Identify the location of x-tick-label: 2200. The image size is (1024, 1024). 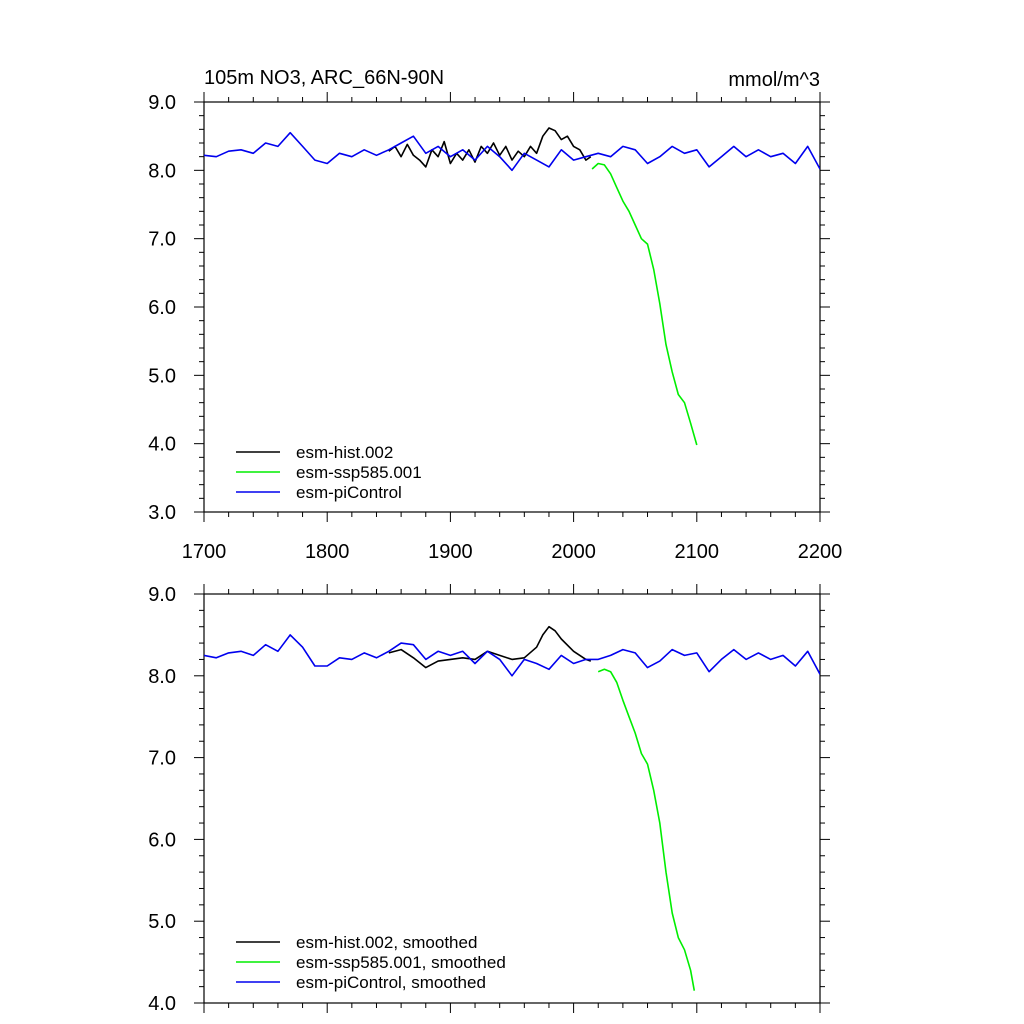
(820, 552).